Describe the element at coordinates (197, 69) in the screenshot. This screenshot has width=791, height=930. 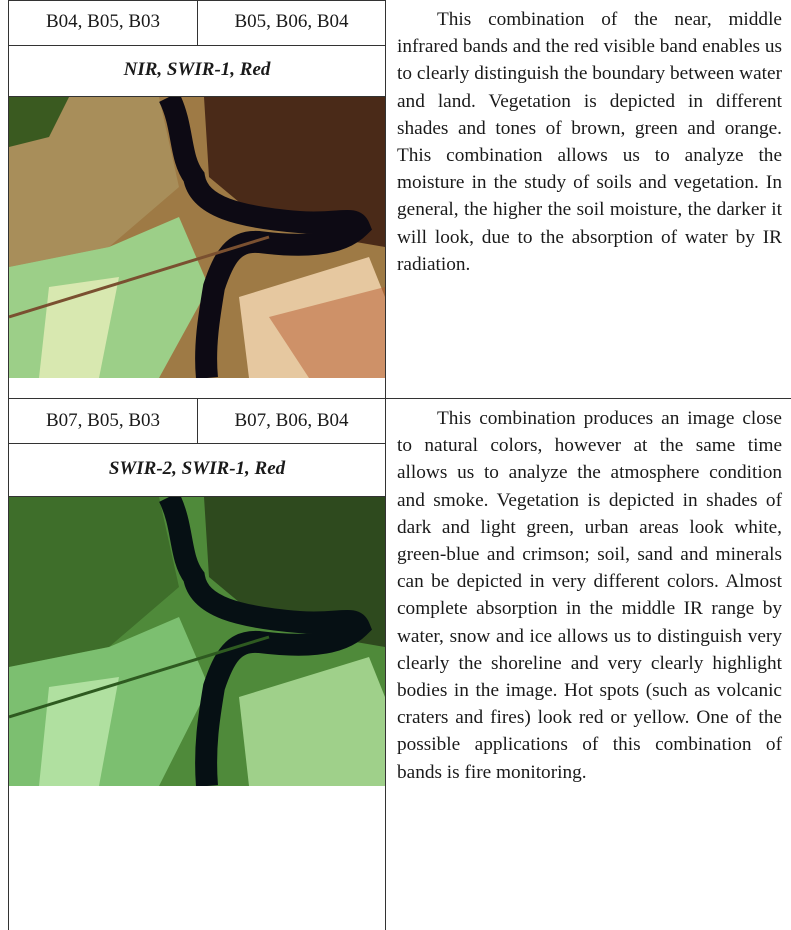
I see `subtitle: NIR, SWIR-1, Red` at that location.